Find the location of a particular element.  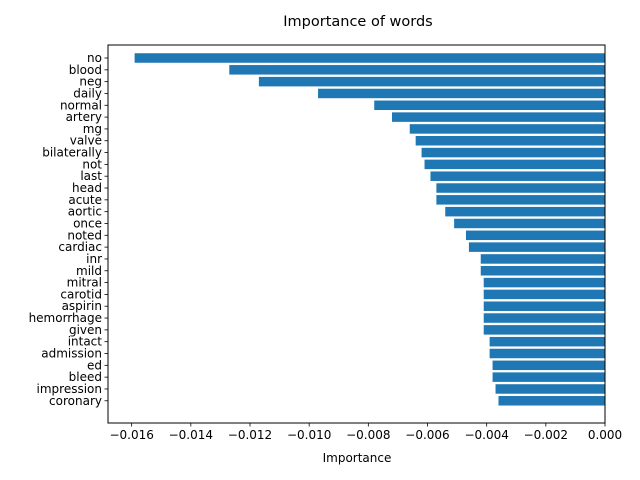

y-tick-label: bilaterally is located at coordinates (72, 153).